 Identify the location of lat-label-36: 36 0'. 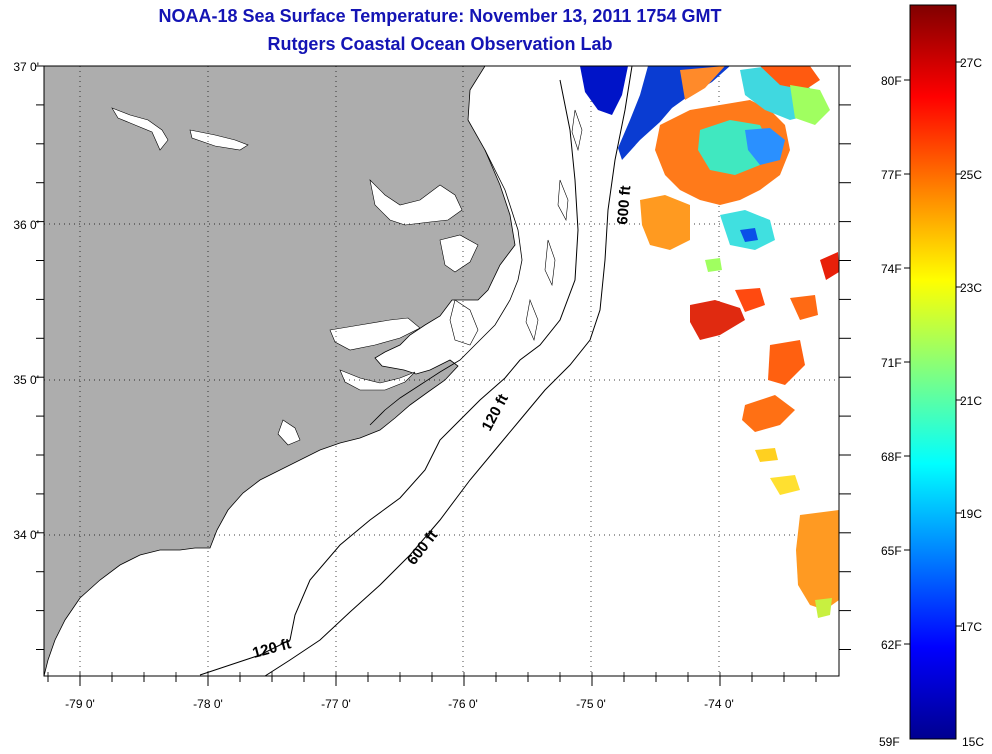
(26, 225).